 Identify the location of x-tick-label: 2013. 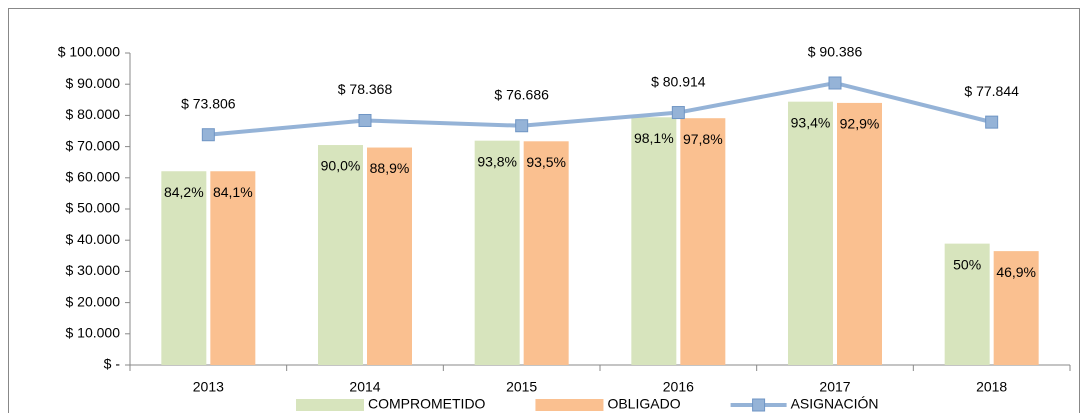
(208, 387).